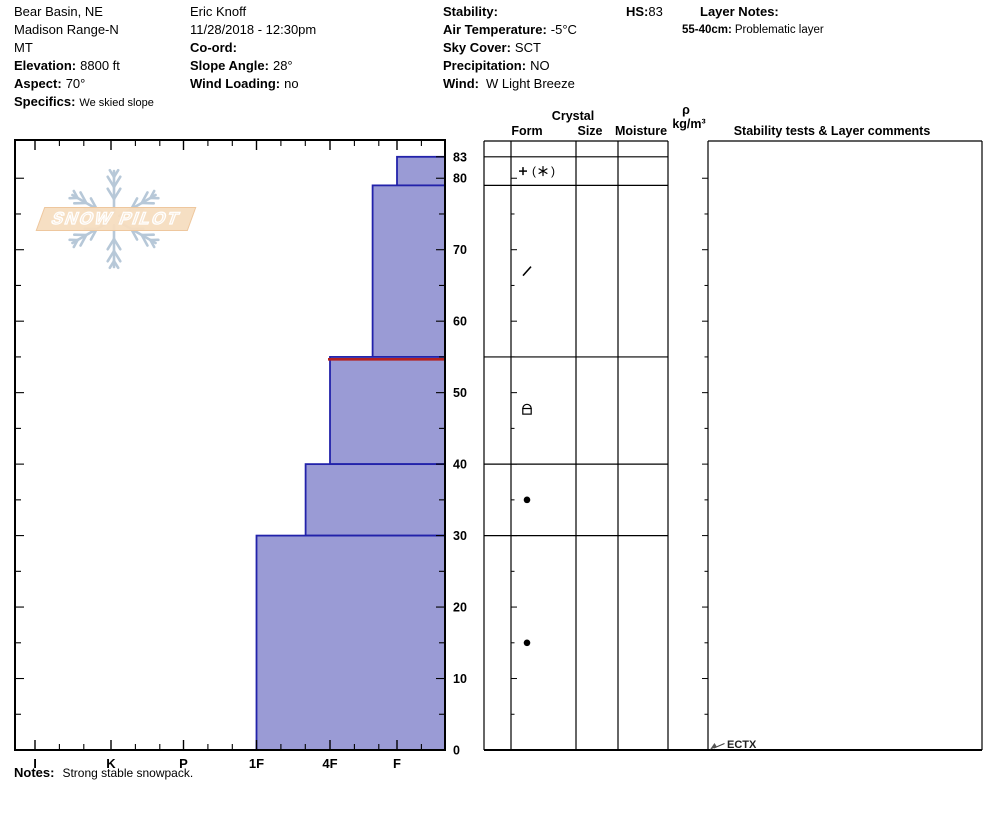 This screenshot has width=994, height=840. What do you see at coordinates (218, 11) in the screenshot?
I see `observer-name: Eric Knoff` at bounding box center [218, 11].